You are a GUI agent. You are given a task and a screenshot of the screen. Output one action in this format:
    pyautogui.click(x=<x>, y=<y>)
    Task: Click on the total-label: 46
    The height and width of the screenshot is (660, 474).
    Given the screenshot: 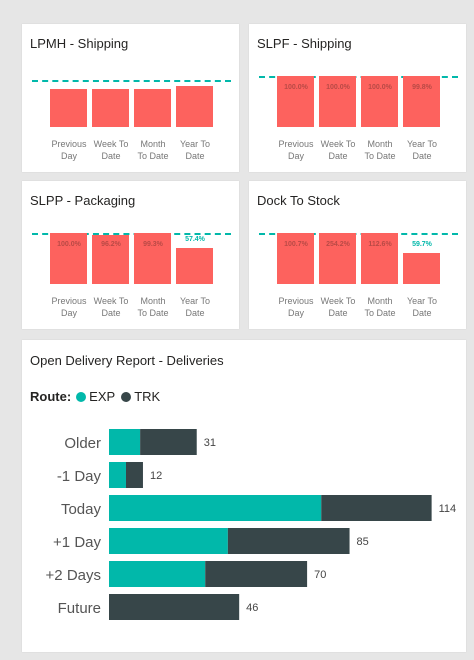 What is the action you would take?
    pyautogui.click(x=252, y=608)
    